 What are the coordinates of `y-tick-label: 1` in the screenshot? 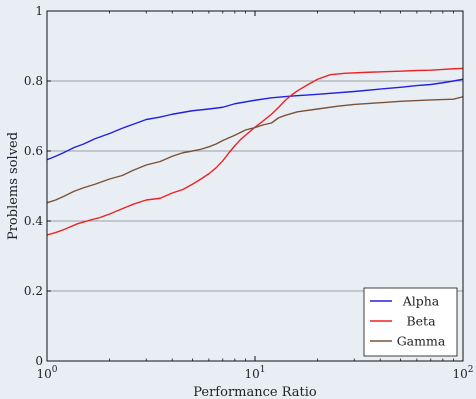 It's located at (39, 11).